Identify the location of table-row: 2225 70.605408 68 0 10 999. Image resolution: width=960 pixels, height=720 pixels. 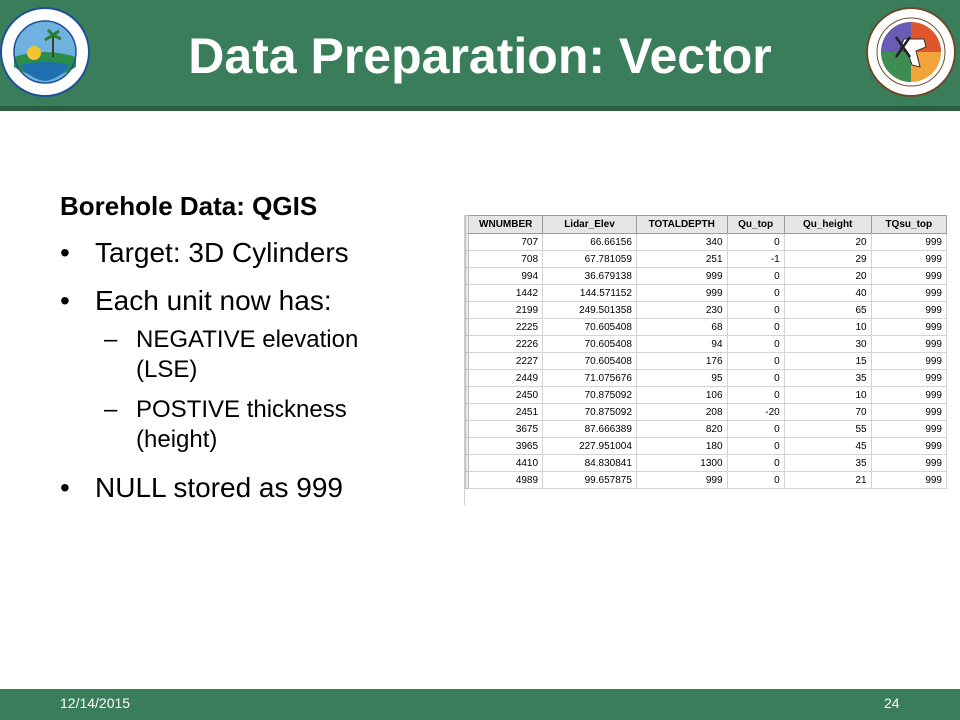
(706, 327).